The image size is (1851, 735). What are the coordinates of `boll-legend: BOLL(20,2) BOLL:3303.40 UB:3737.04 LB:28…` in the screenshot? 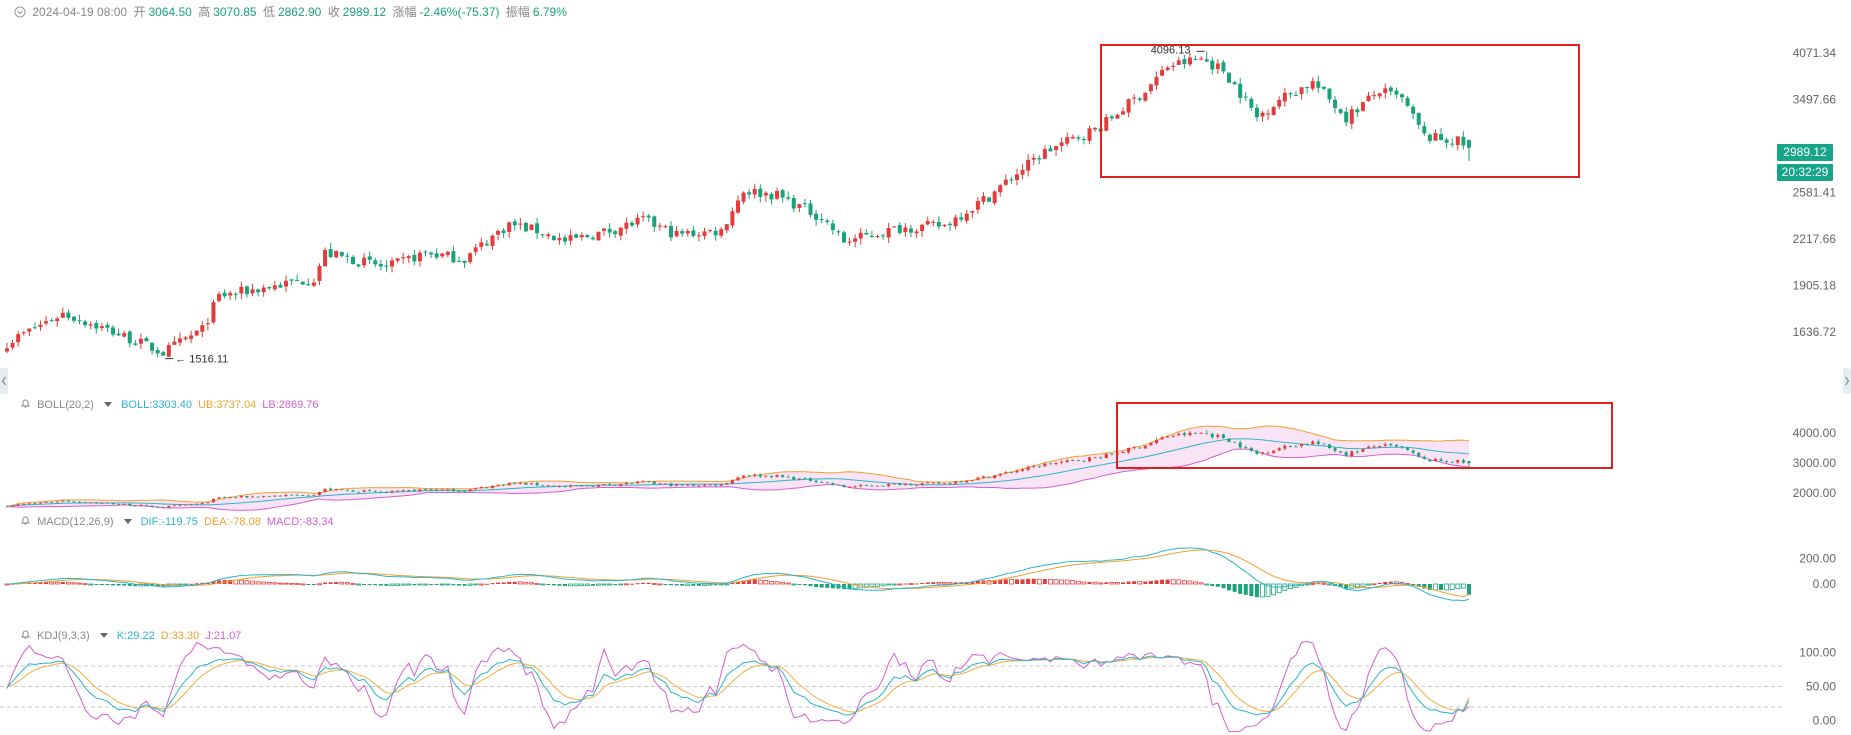 It's located at (171, 405).